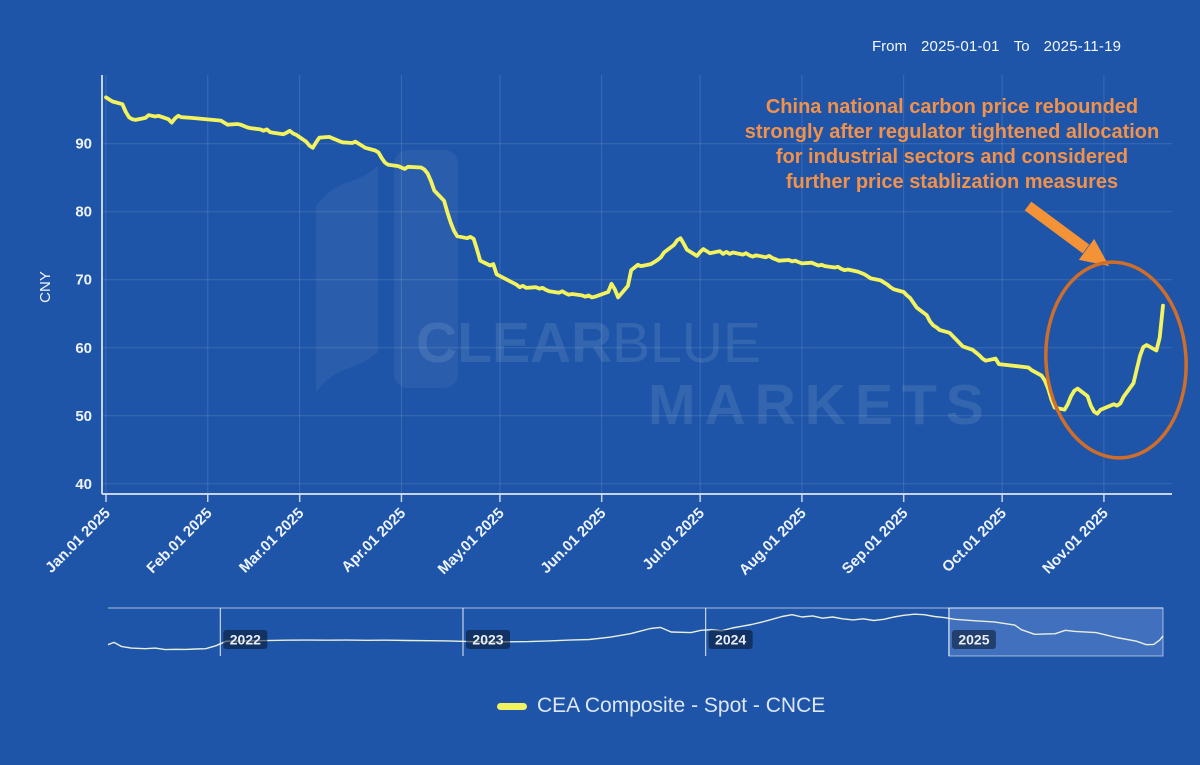 This screenshot has width=1200, height=765. I want to click on watermark-word-blue: BLUE, so click(686, 343).